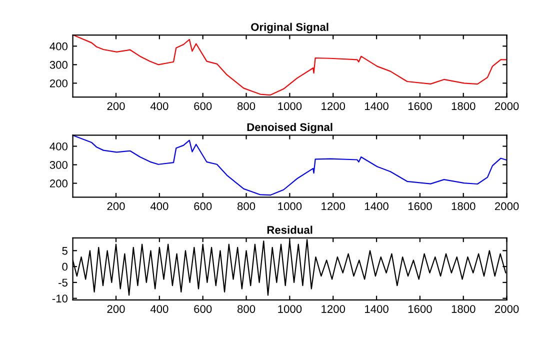  I want to click on y-tick-label: -5, so click(63, 282).